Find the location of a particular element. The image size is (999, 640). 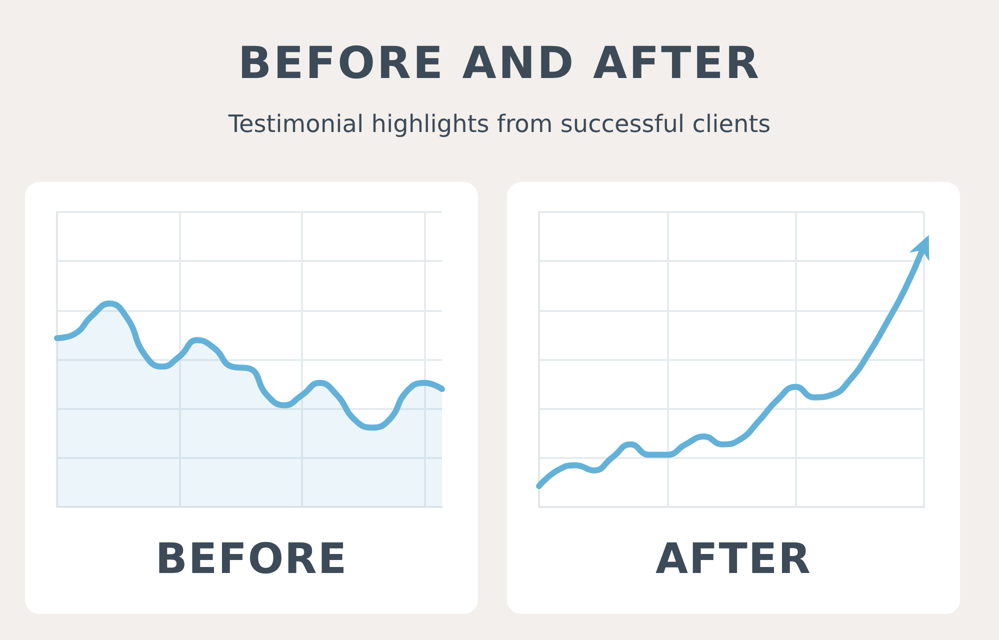

x-axis-title: AFTER is located at coordinates (733, 558).